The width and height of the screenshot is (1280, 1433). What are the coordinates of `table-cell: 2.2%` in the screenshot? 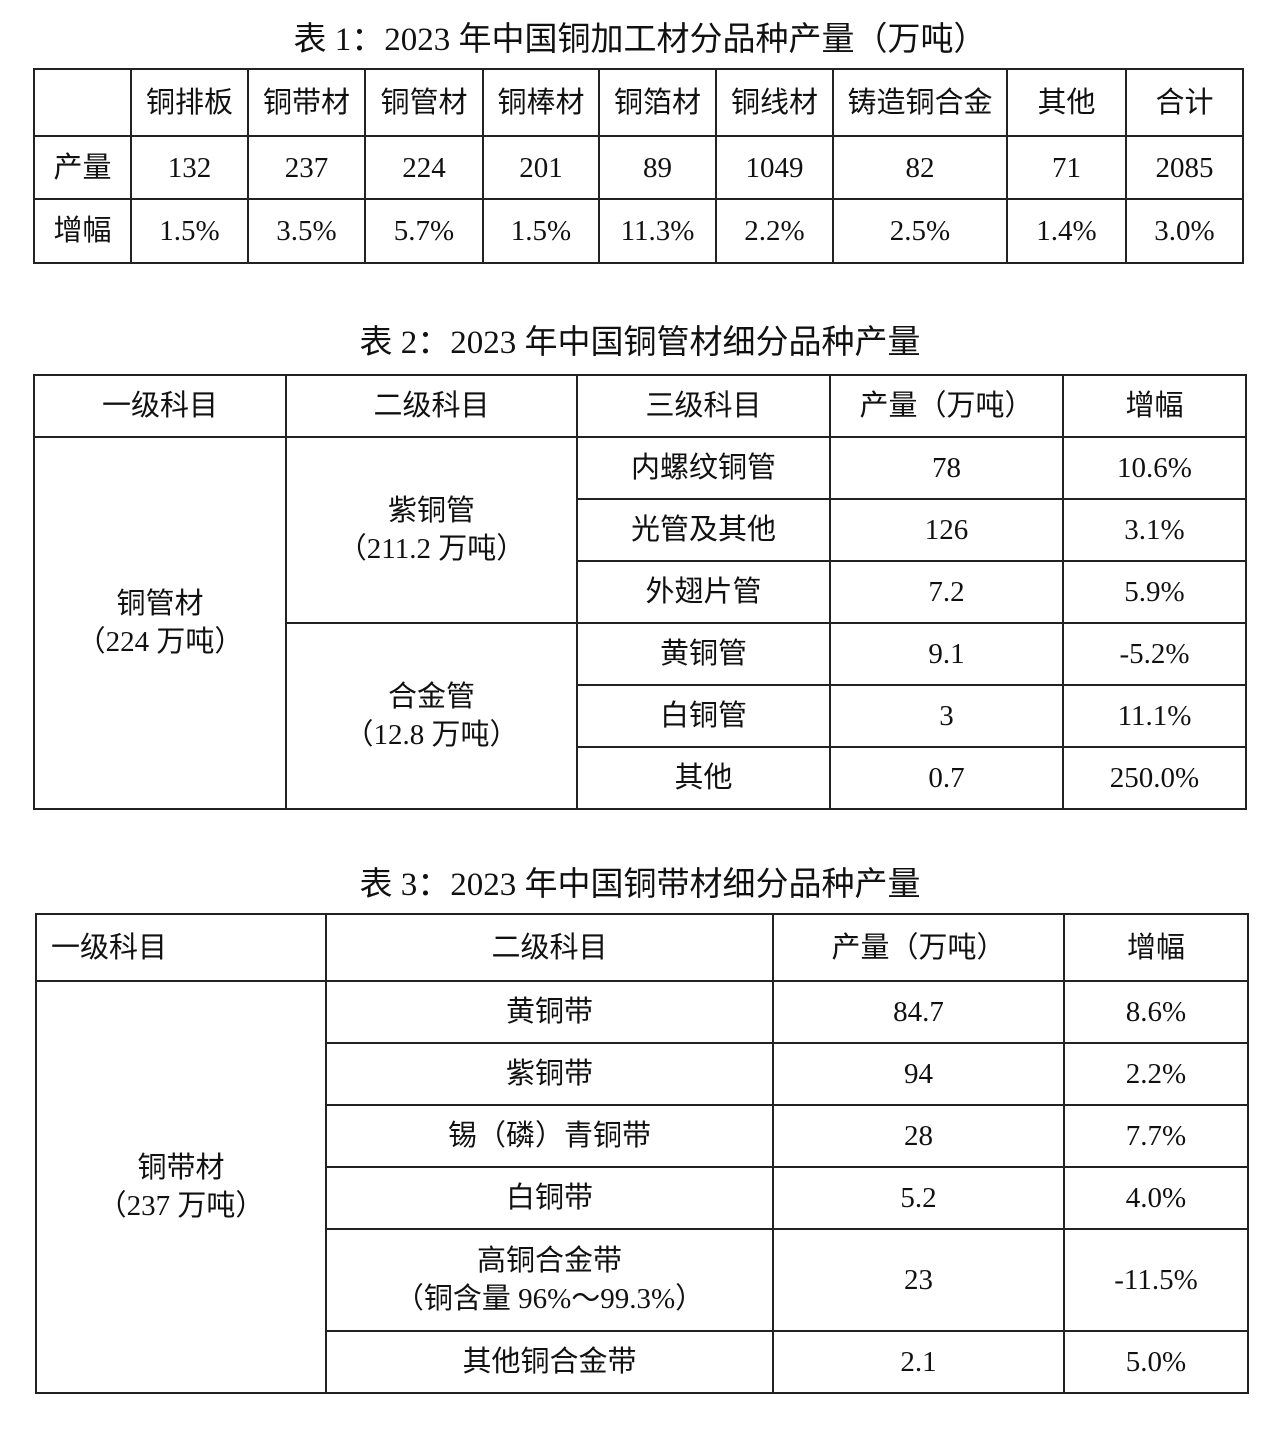 It's located at (774, 231).